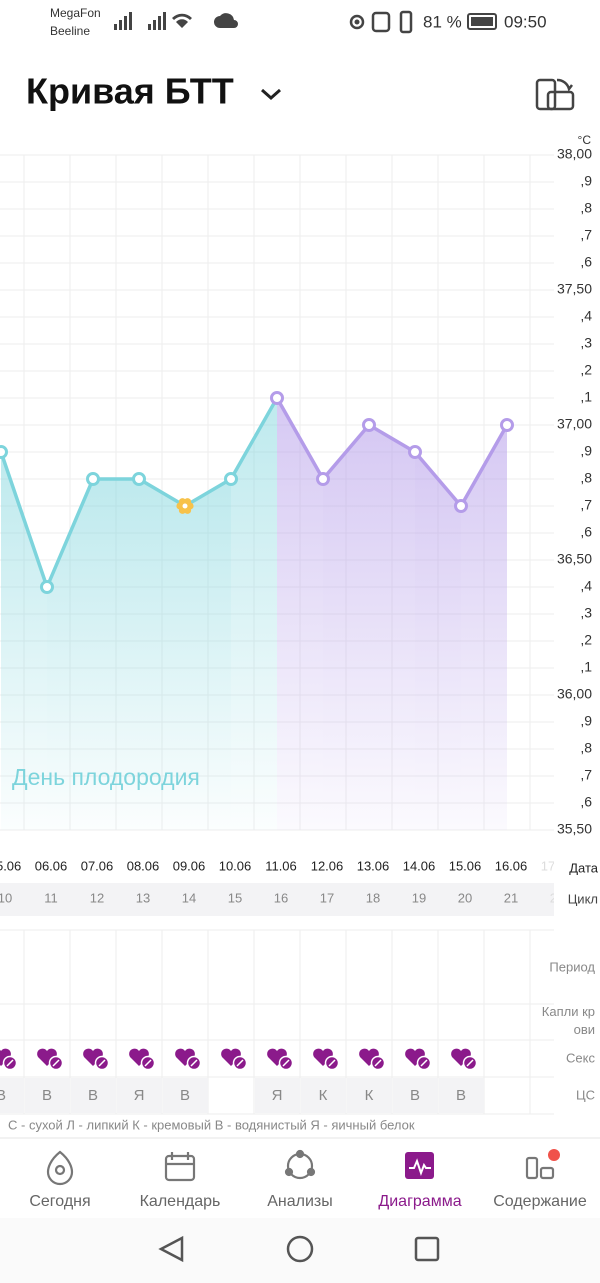  What do you see at coordinates (584, 867) in the screenshot?
I see `x-axis-label: Дата` at bounding box center [584, 867].